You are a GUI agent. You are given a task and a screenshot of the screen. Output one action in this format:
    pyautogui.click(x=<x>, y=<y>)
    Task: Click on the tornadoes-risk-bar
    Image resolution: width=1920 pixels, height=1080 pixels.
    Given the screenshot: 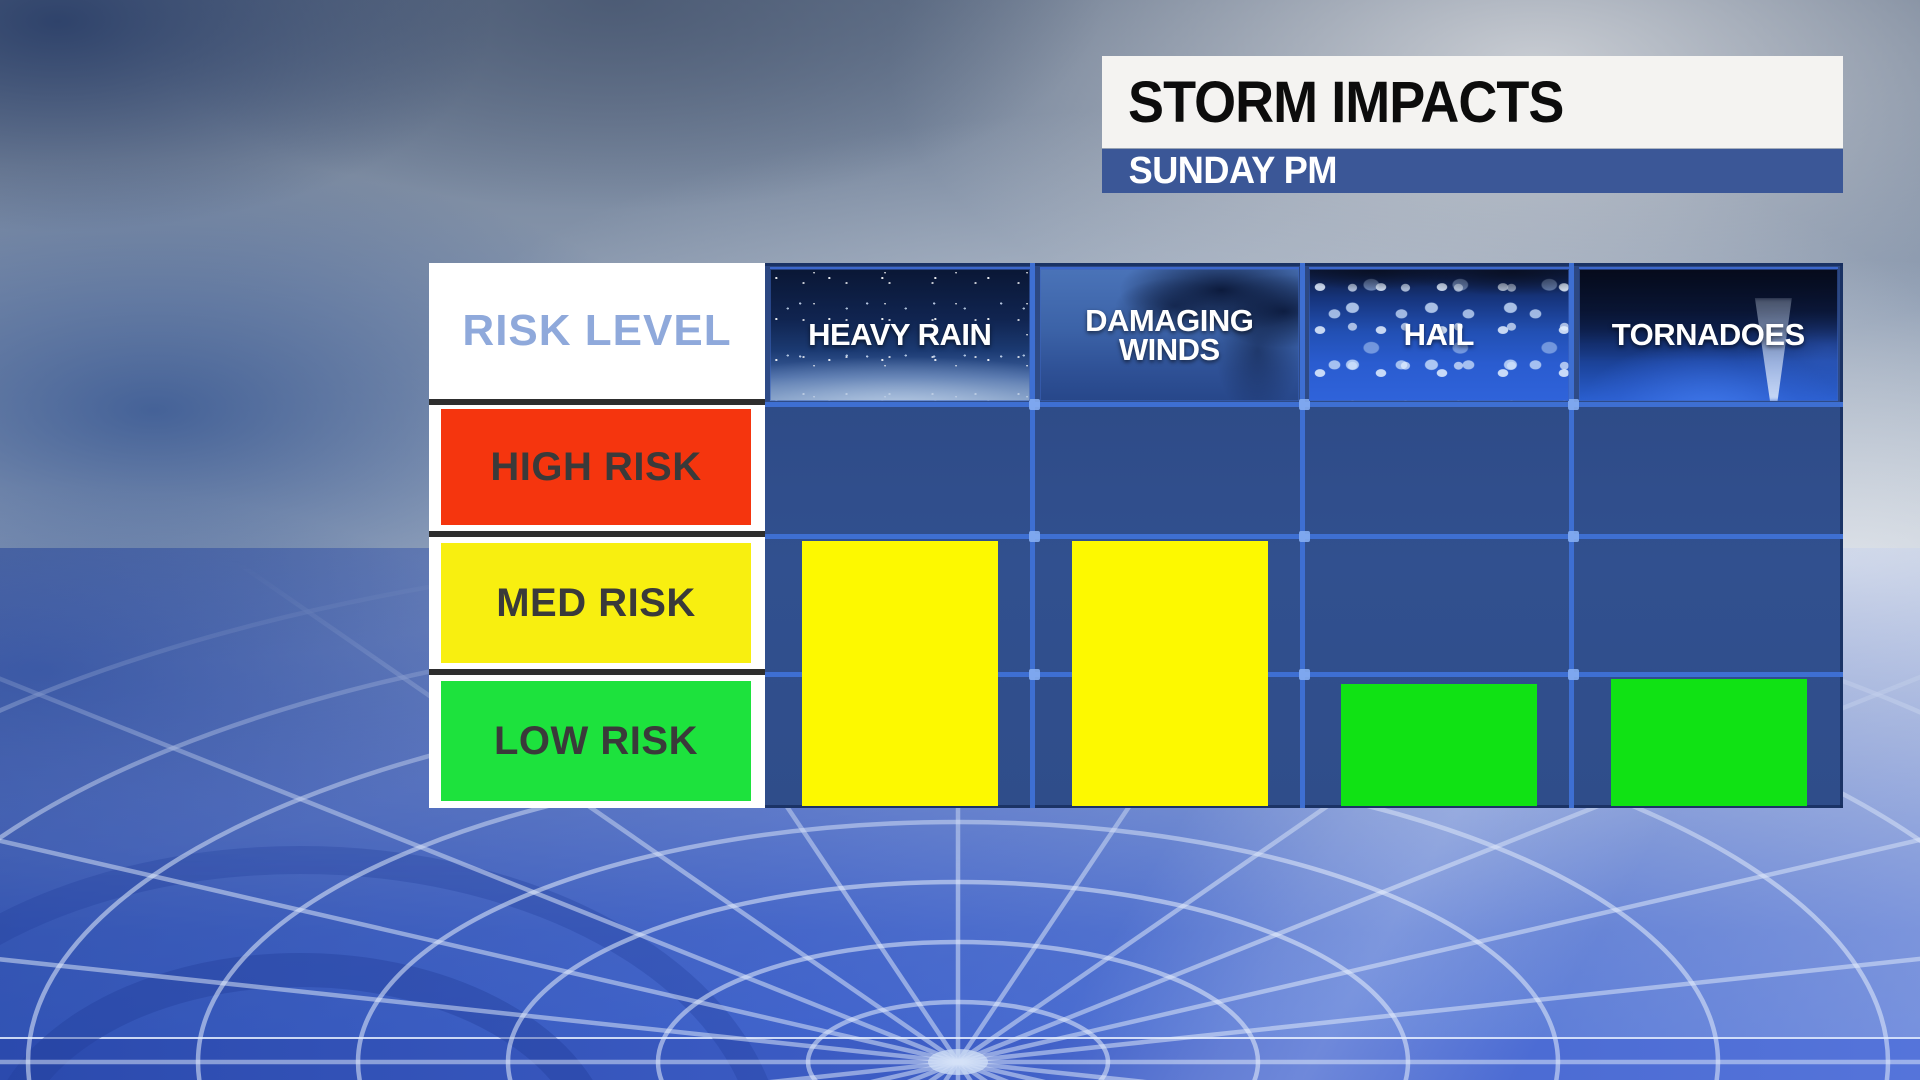 What is the action you would take?
    pyautogui.click(x=1708, y=742)
    